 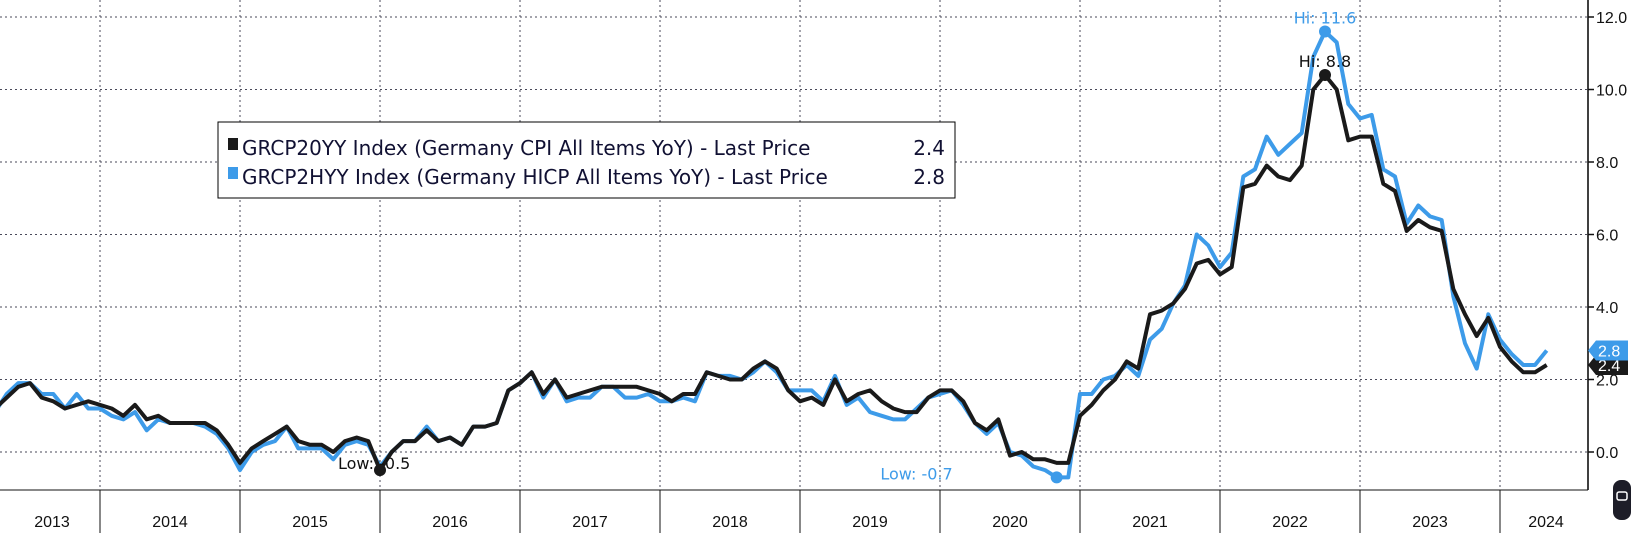 I want to click on y-tick-label: 4.0, so click(x=1607, y=308).